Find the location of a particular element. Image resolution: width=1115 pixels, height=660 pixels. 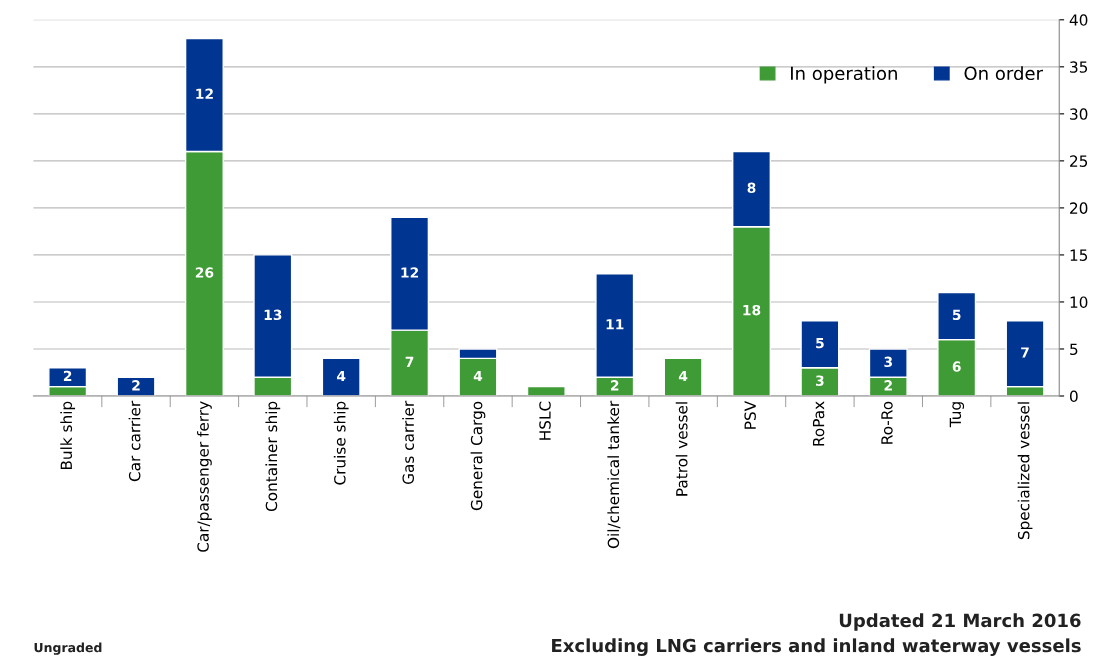

x-tick-label: Car carrier is located at coordinates (134, 441).